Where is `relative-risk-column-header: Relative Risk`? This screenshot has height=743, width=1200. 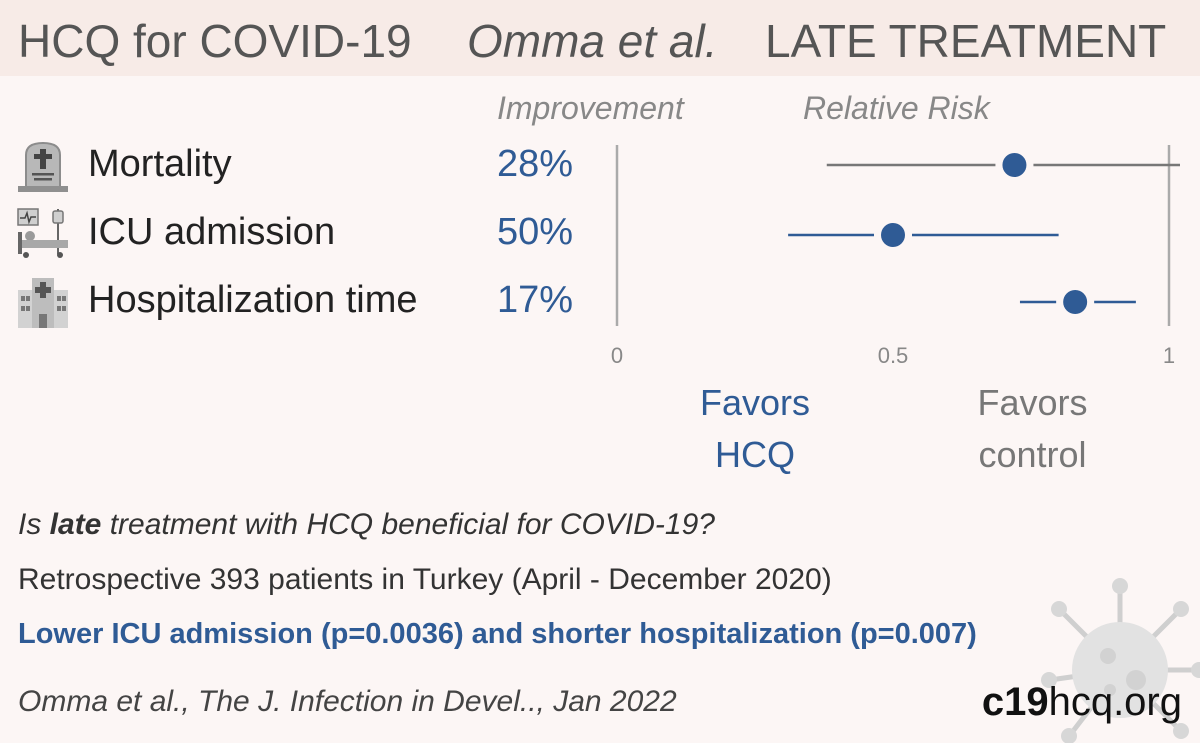 relative-risk-column-header: Relative Risk is located at coordinates (896, 108).